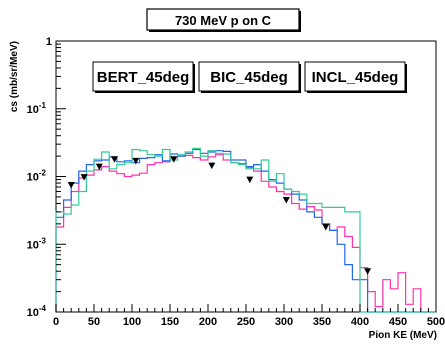  I want to click on x-tick-label: 500, so click(436, 322).